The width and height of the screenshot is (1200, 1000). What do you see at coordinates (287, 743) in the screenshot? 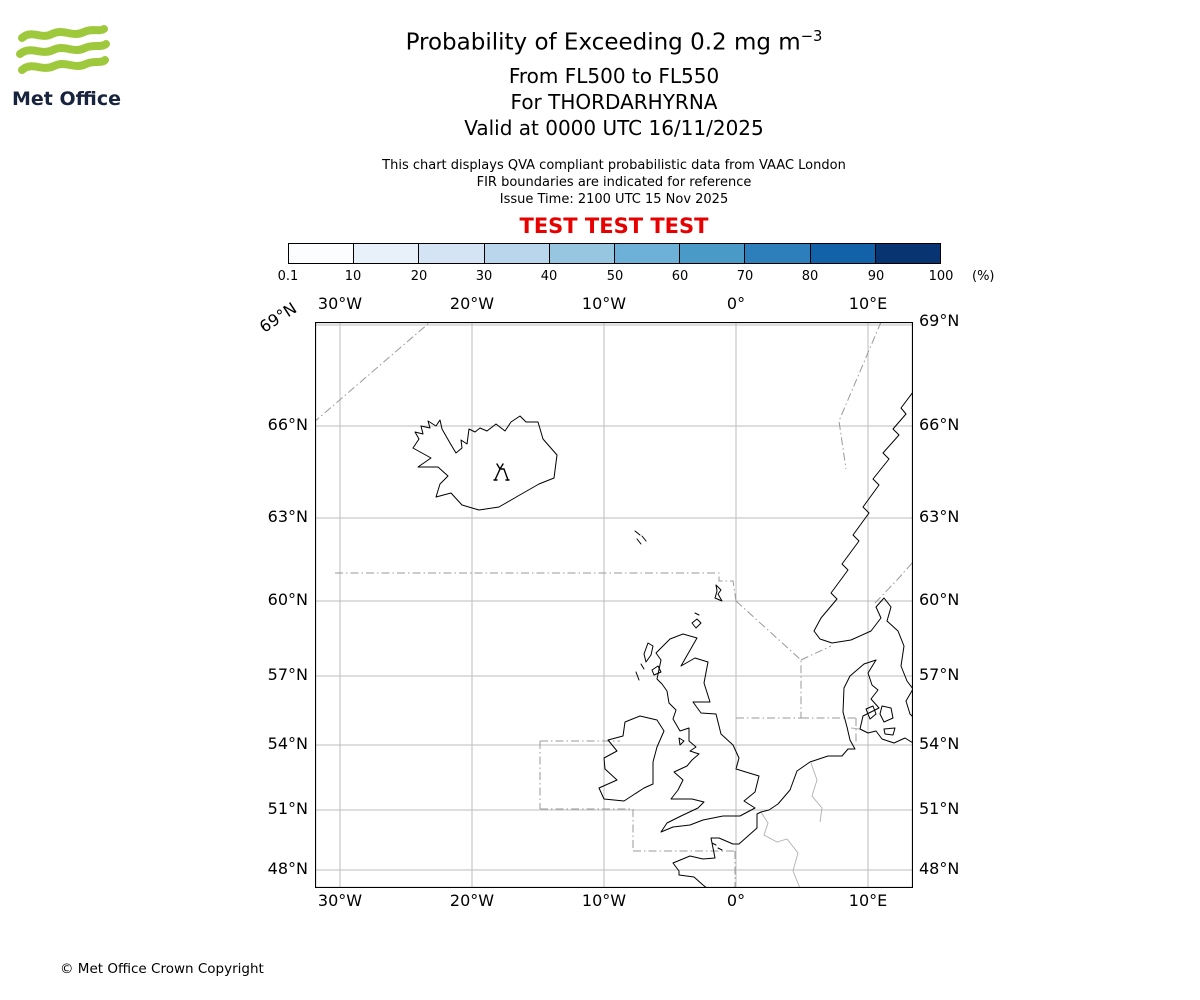
I see `axis-label-lat-left: 54°N` at bounding box center [287, 743].